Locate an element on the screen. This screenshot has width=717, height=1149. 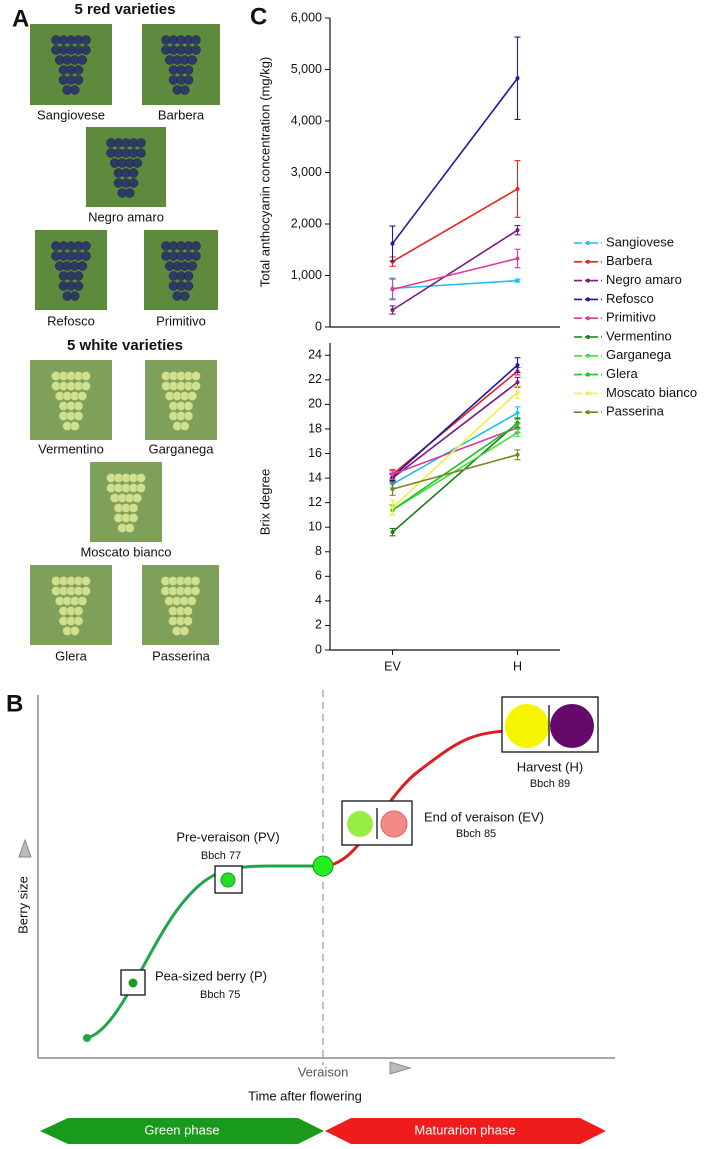
heading: 5 white varieties is located at coordinates (125, 345).